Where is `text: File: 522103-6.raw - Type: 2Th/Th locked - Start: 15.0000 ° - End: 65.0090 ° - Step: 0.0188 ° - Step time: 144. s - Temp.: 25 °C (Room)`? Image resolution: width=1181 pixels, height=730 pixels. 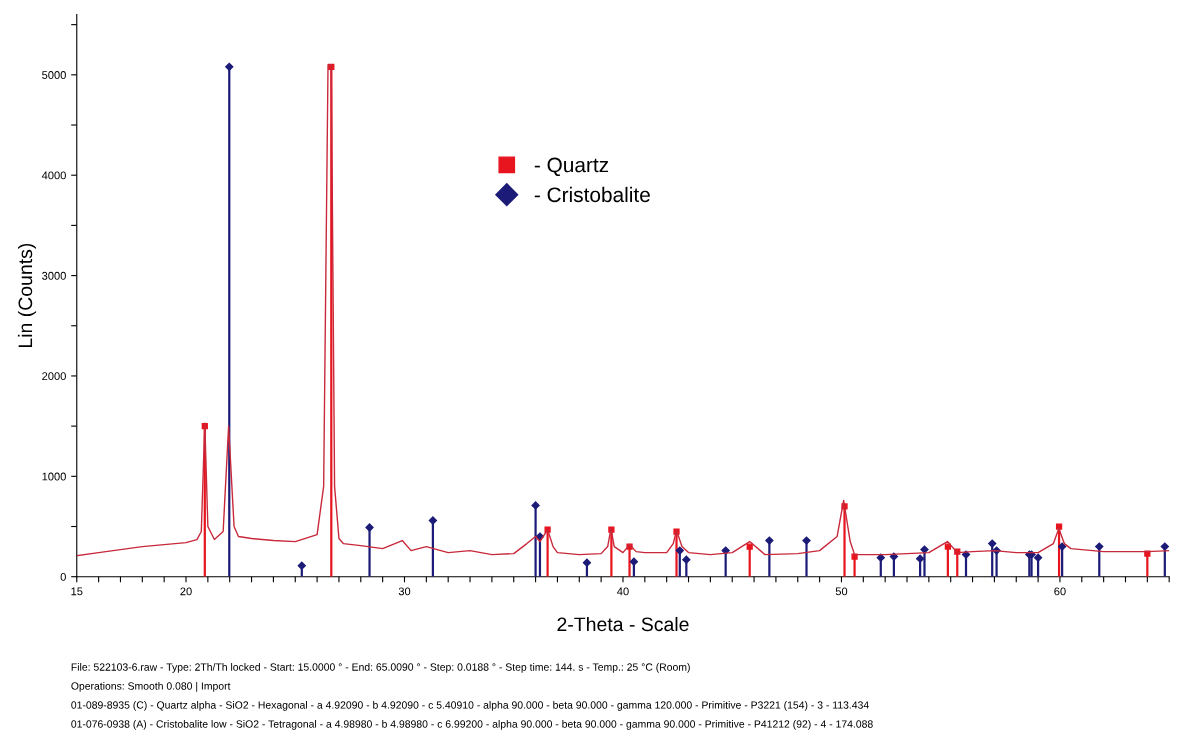
text: File: 522103-6.raw - Type: 2Th/Th locked - Start: 15.0000 ° - End: 65.0090 ° - Step: 0.0188 ° - Step time: 144. s - Temp.: 25 °C (Room) is located at coordinates (380, 668).